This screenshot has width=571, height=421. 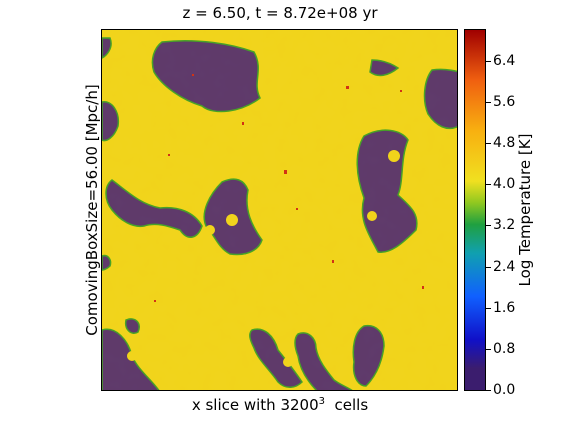 I want to click on colorbar, so click(x=475, y=210).